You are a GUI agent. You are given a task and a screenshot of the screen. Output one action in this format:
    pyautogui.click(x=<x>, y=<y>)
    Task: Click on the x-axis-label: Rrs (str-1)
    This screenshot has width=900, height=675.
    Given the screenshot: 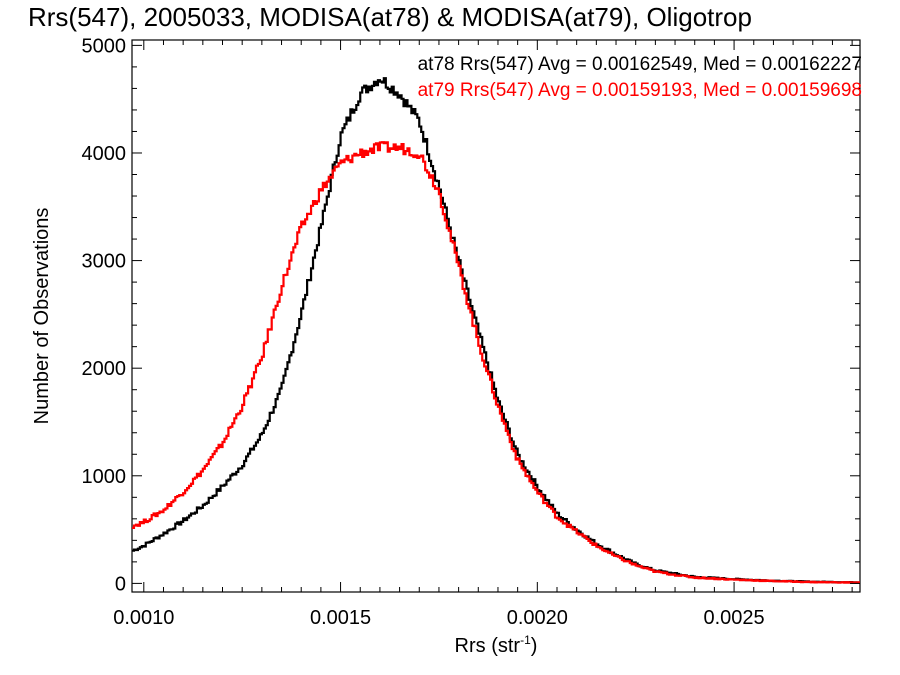 What is the action you would take?
    pyautogui.click(x=496, y=645)
    